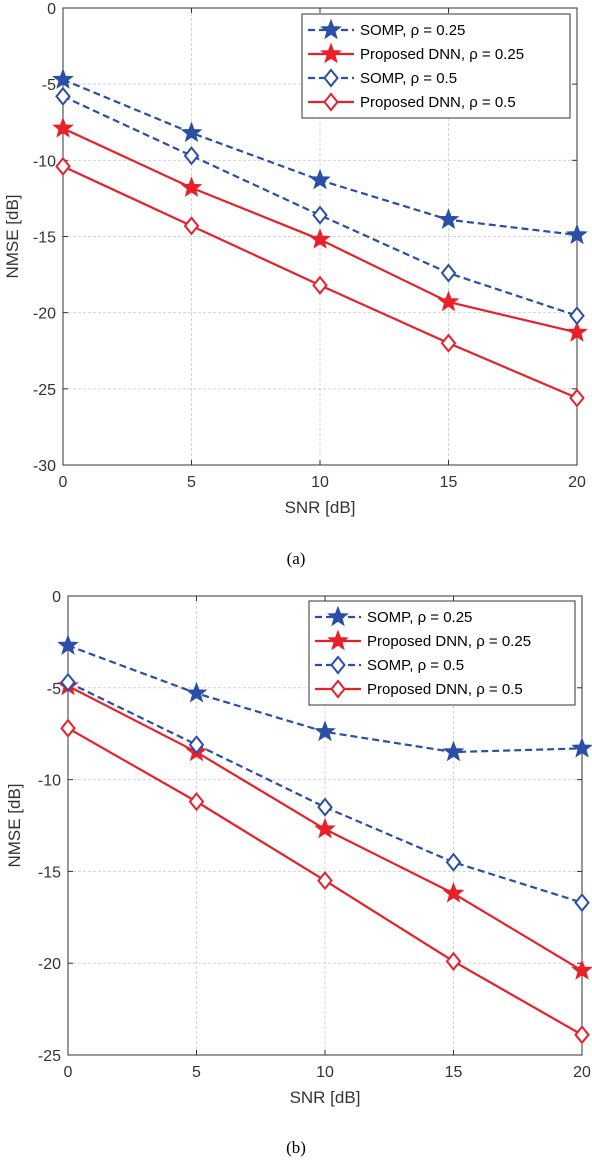  Describe the element at coordinates (412, 30) in the screenshot. I see `c0-legend-label-0: SOMP, ρ = 0.25` at that location.